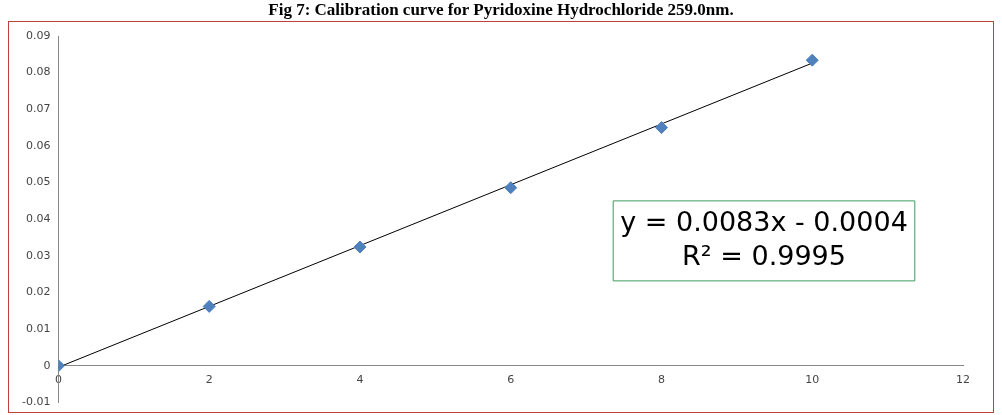 The height and width of the screenshot is (415, 1002). What do you see at coordinates (764, 255) in the screenshot?
I see `annotation: R² = 0.9995` at bounding box center [764, 255].